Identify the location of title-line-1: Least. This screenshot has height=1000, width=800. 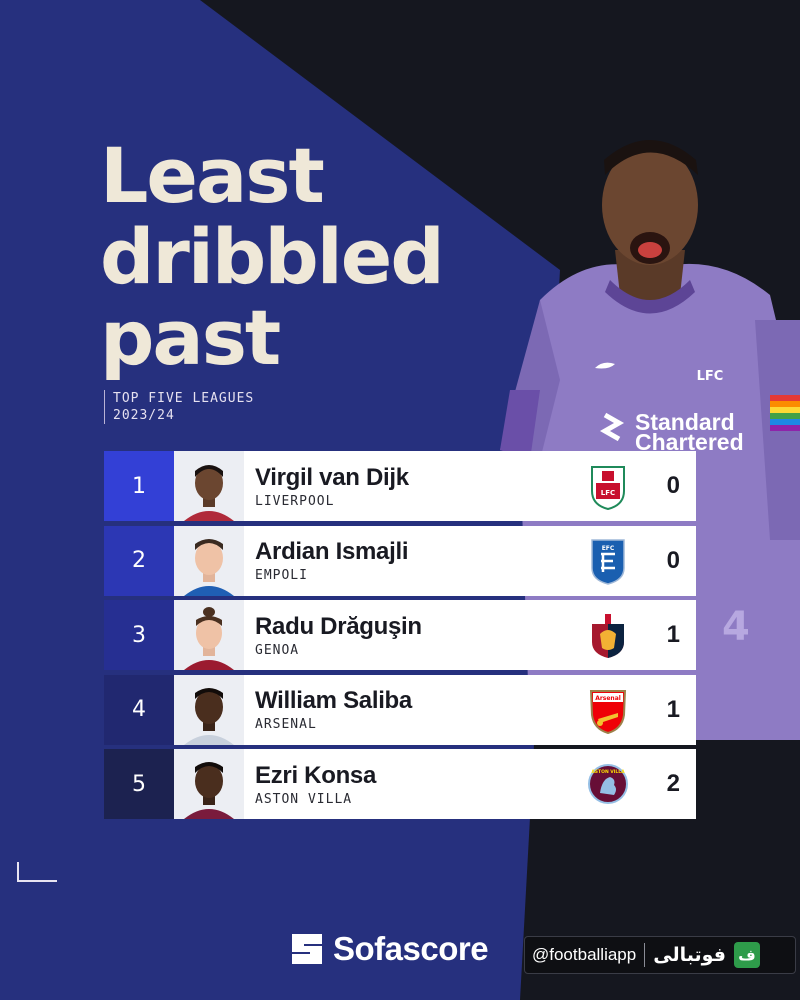
(212, 175).